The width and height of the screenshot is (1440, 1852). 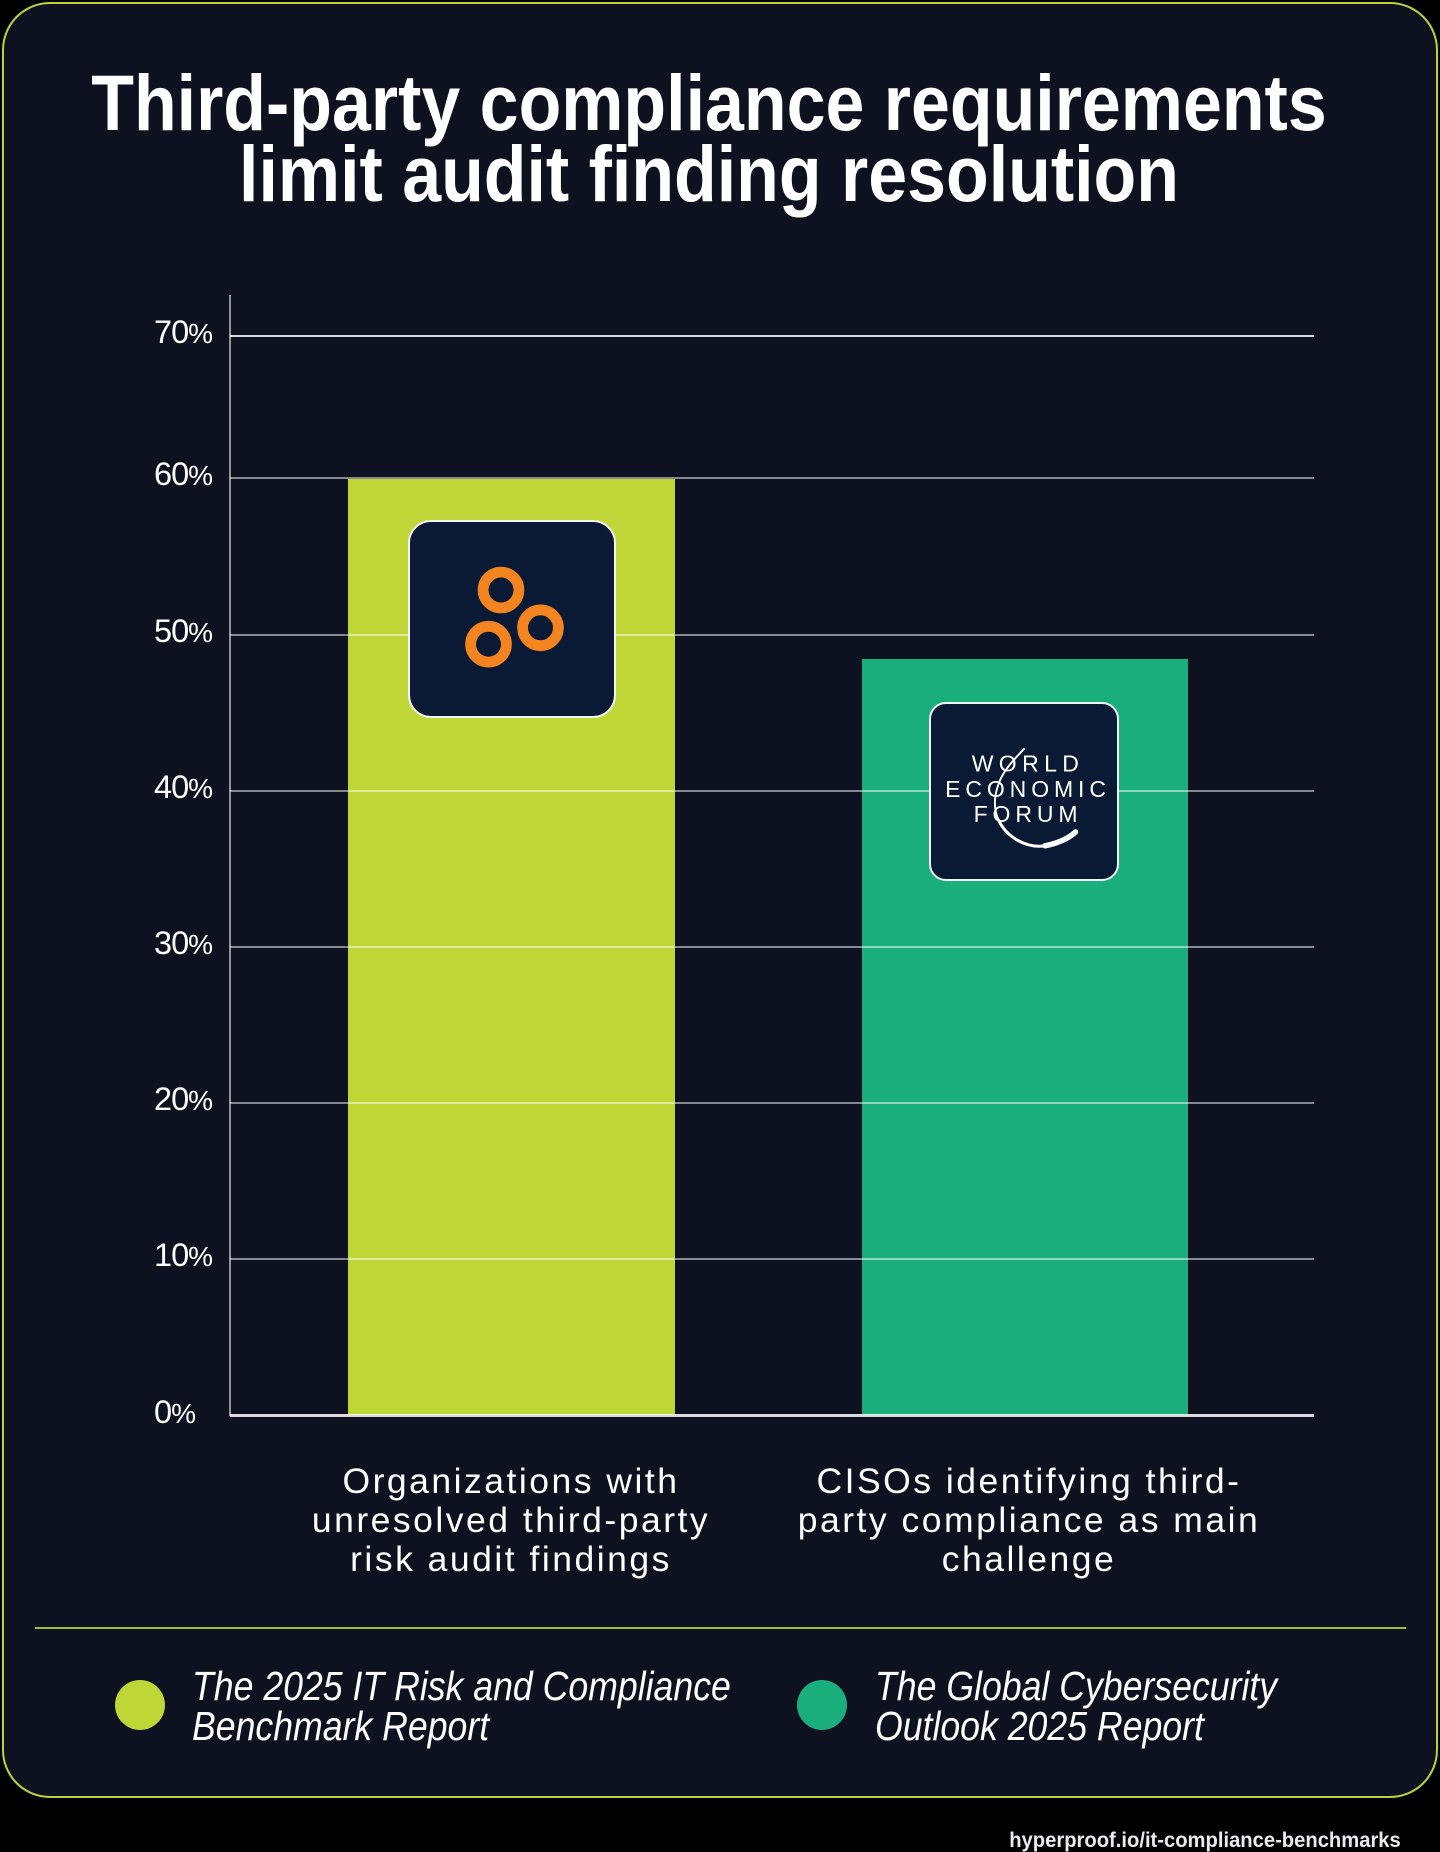 I want to click on svg-text: FORUM, so click(x=1028, y=814).